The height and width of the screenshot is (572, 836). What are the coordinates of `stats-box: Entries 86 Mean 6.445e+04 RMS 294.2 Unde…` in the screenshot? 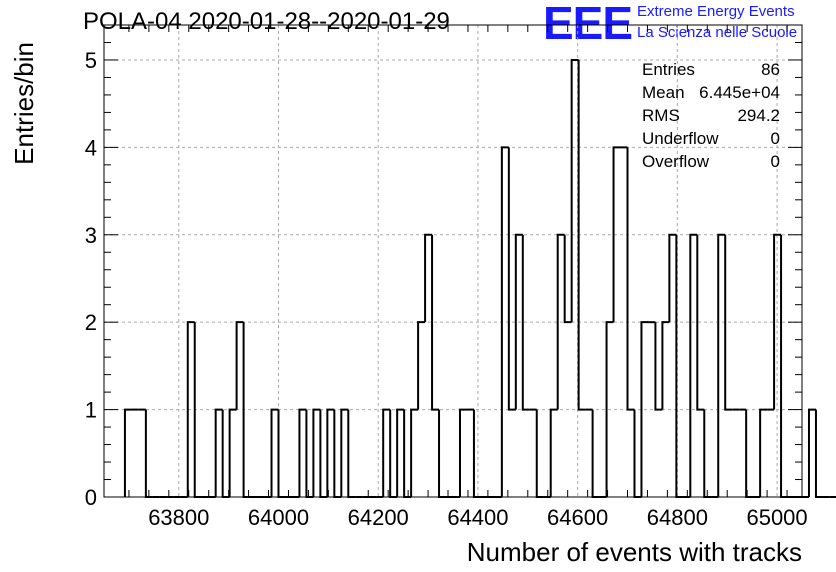 It's located at (711, 117).